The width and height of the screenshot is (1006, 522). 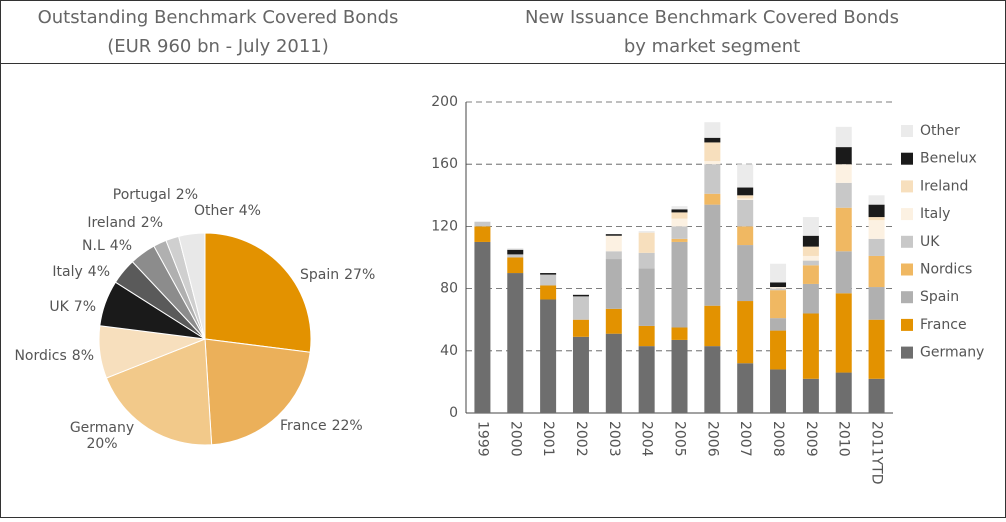 What do you see at coordinates (680, 439) in the screenshot?
I see `x-tick-label: 2005` at bounding box center [680, 439].